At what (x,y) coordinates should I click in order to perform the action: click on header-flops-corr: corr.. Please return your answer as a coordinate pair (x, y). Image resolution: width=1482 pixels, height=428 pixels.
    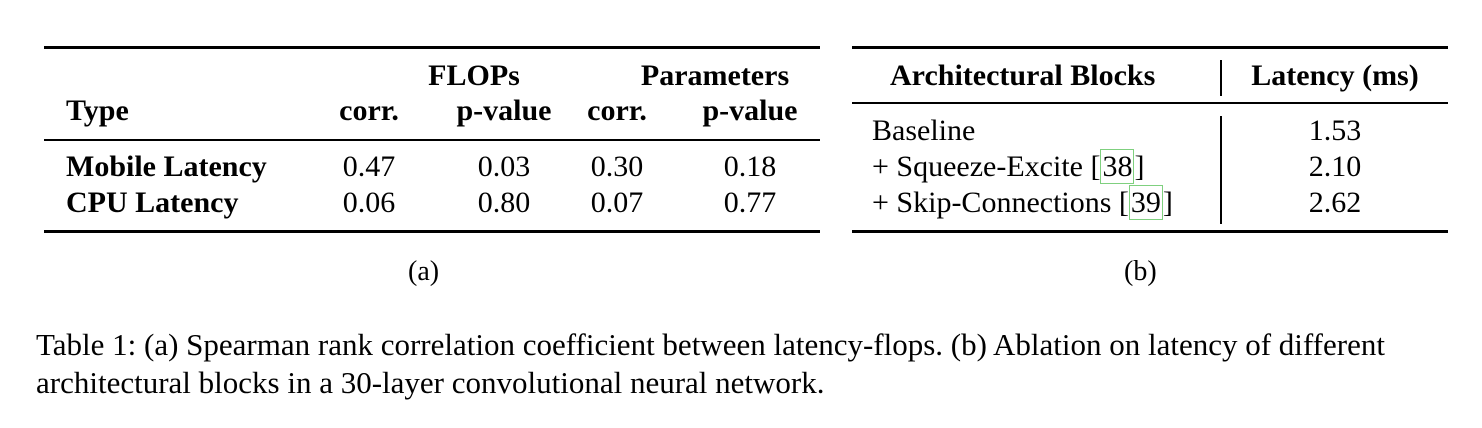
    Looking at the image, I should click on (369, 110).